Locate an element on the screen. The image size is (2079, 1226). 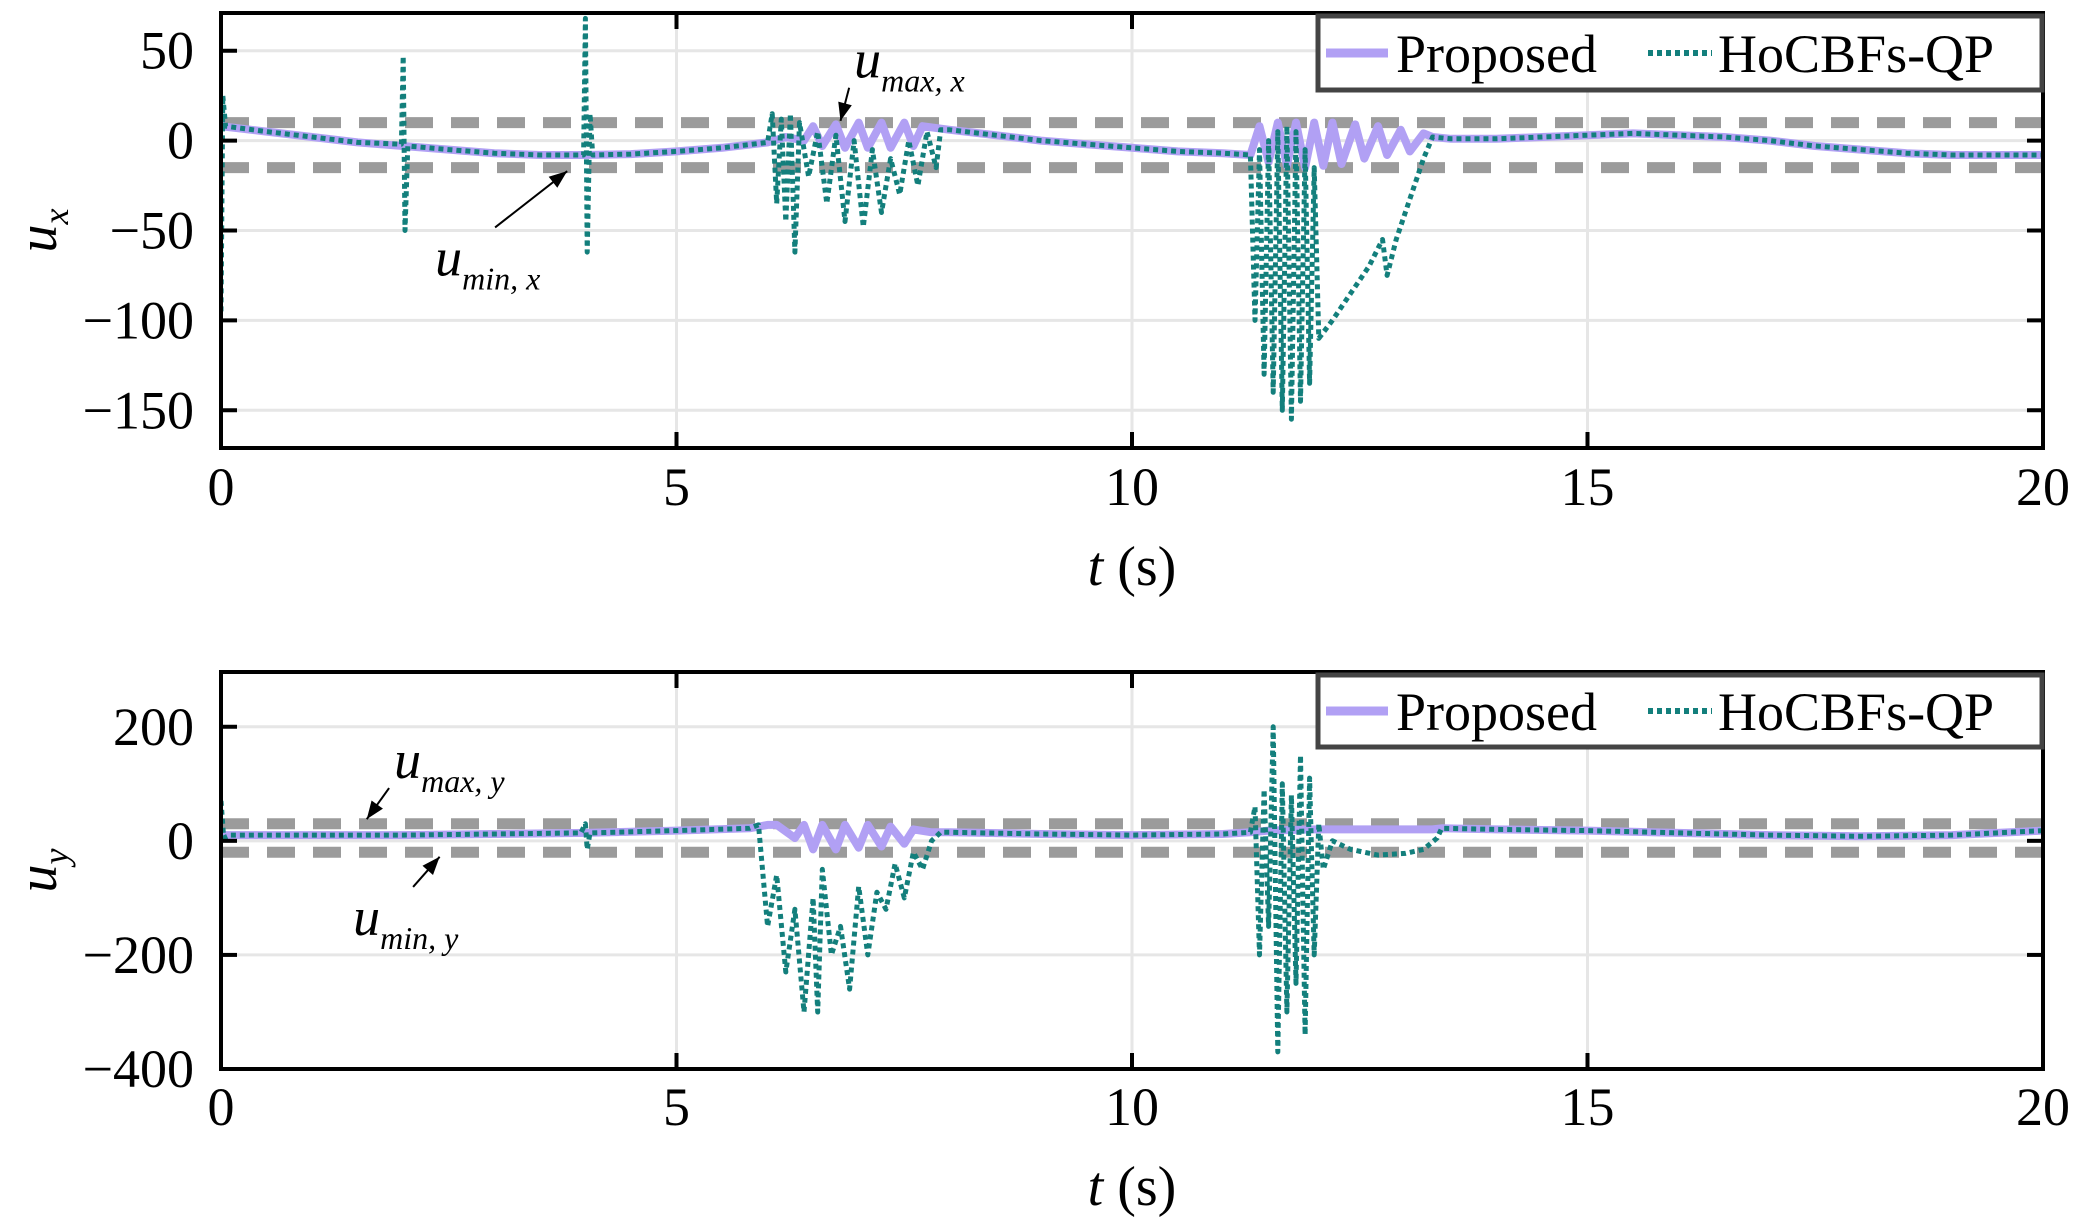
y-tick-label: 50 is located at coordinates (167, 51).